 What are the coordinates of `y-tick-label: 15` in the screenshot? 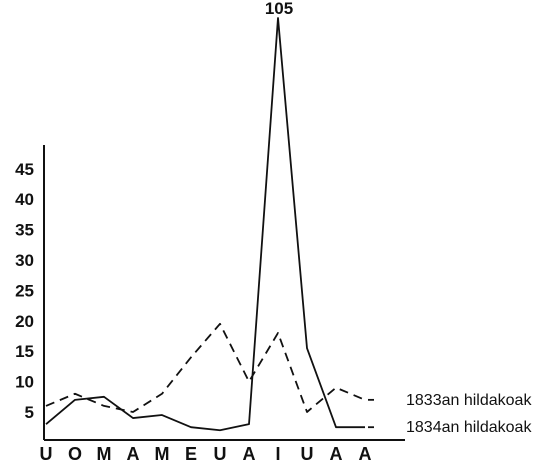 It's located at (24, 351).